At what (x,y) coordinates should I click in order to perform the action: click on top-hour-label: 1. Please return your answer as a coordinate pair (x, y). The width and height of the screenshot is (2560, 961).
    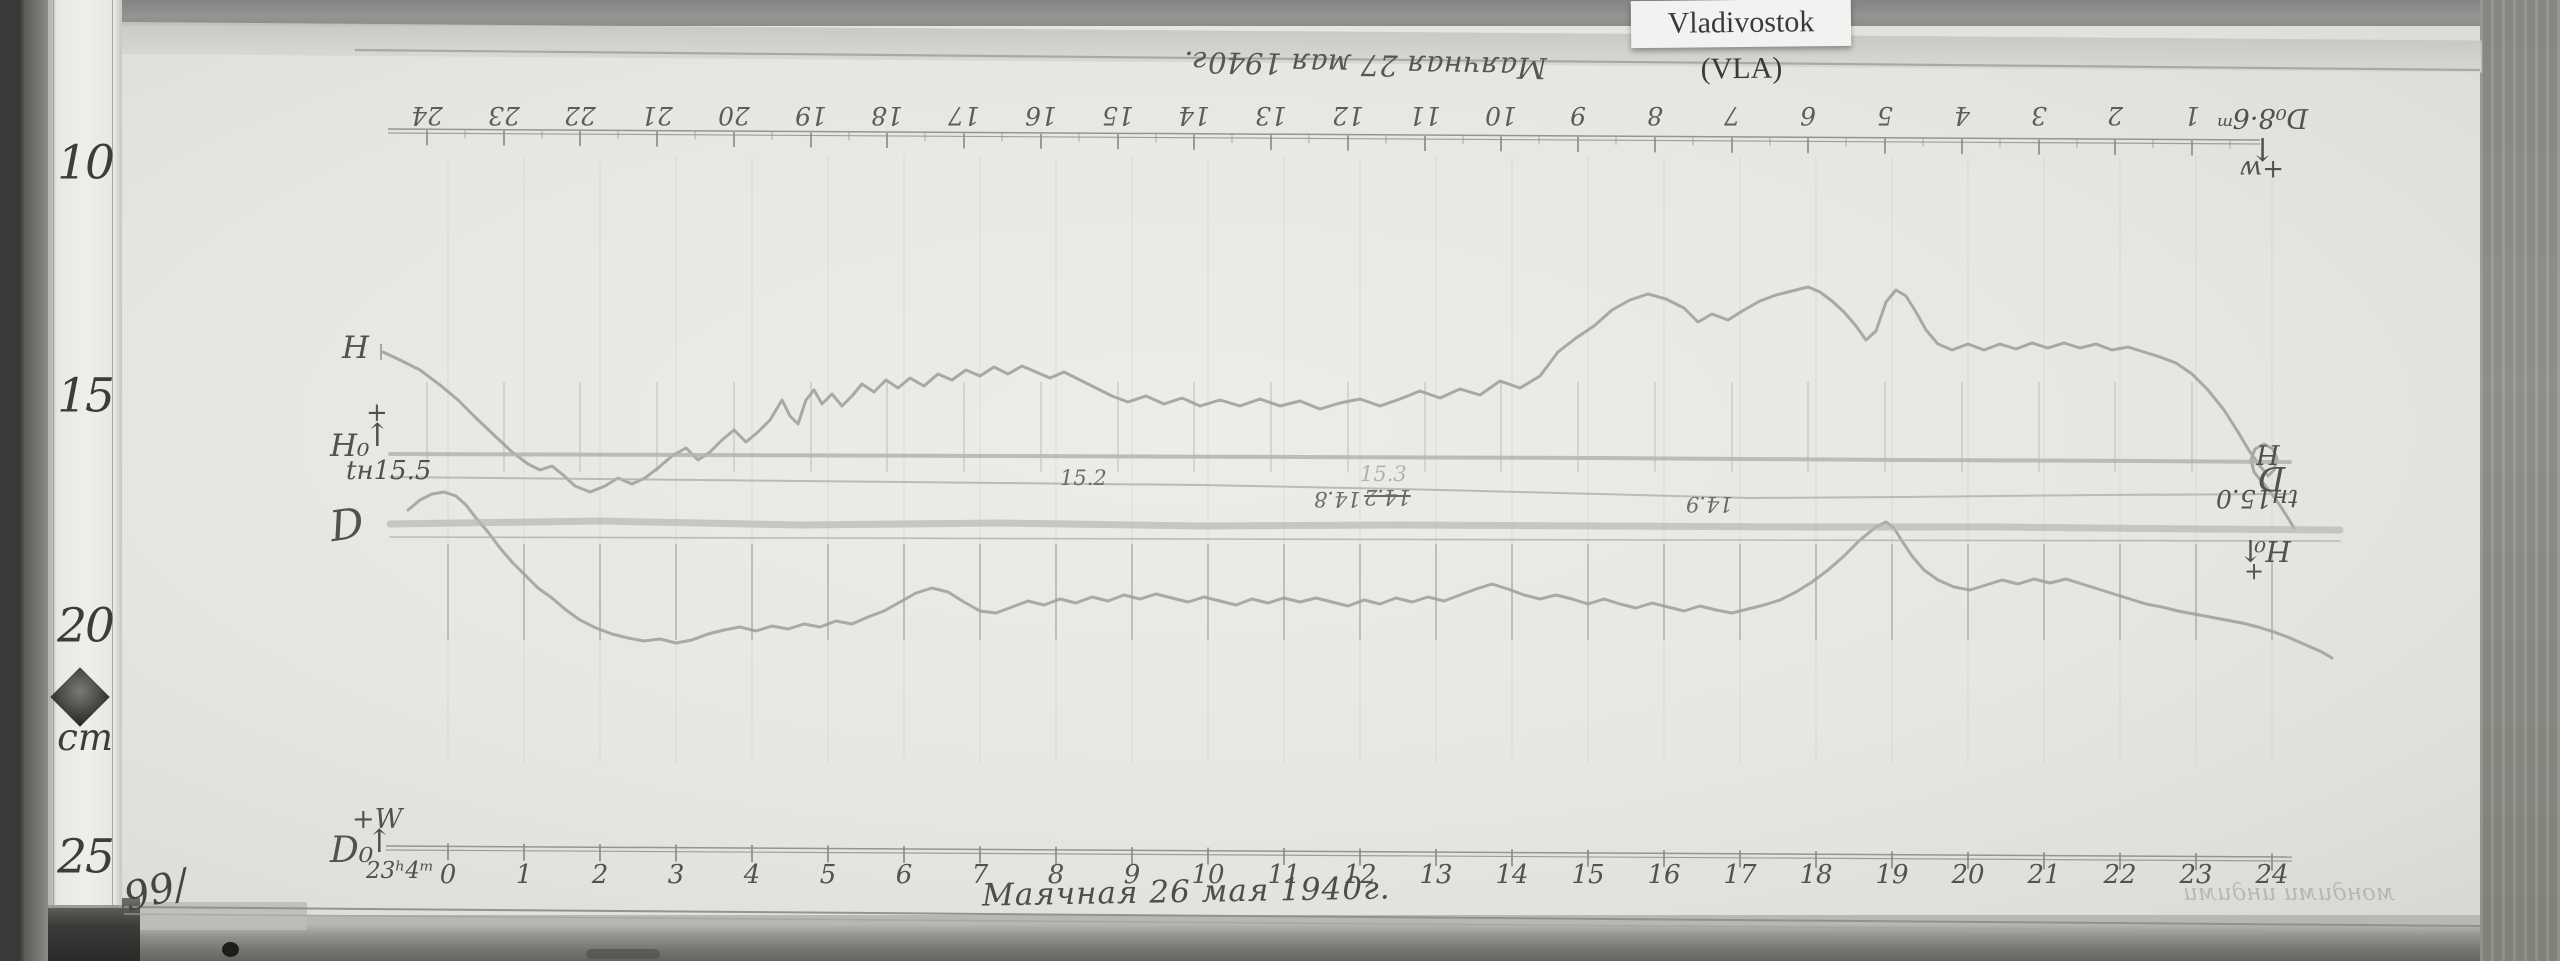
    Looking at the image, I should click on (2192, 115).